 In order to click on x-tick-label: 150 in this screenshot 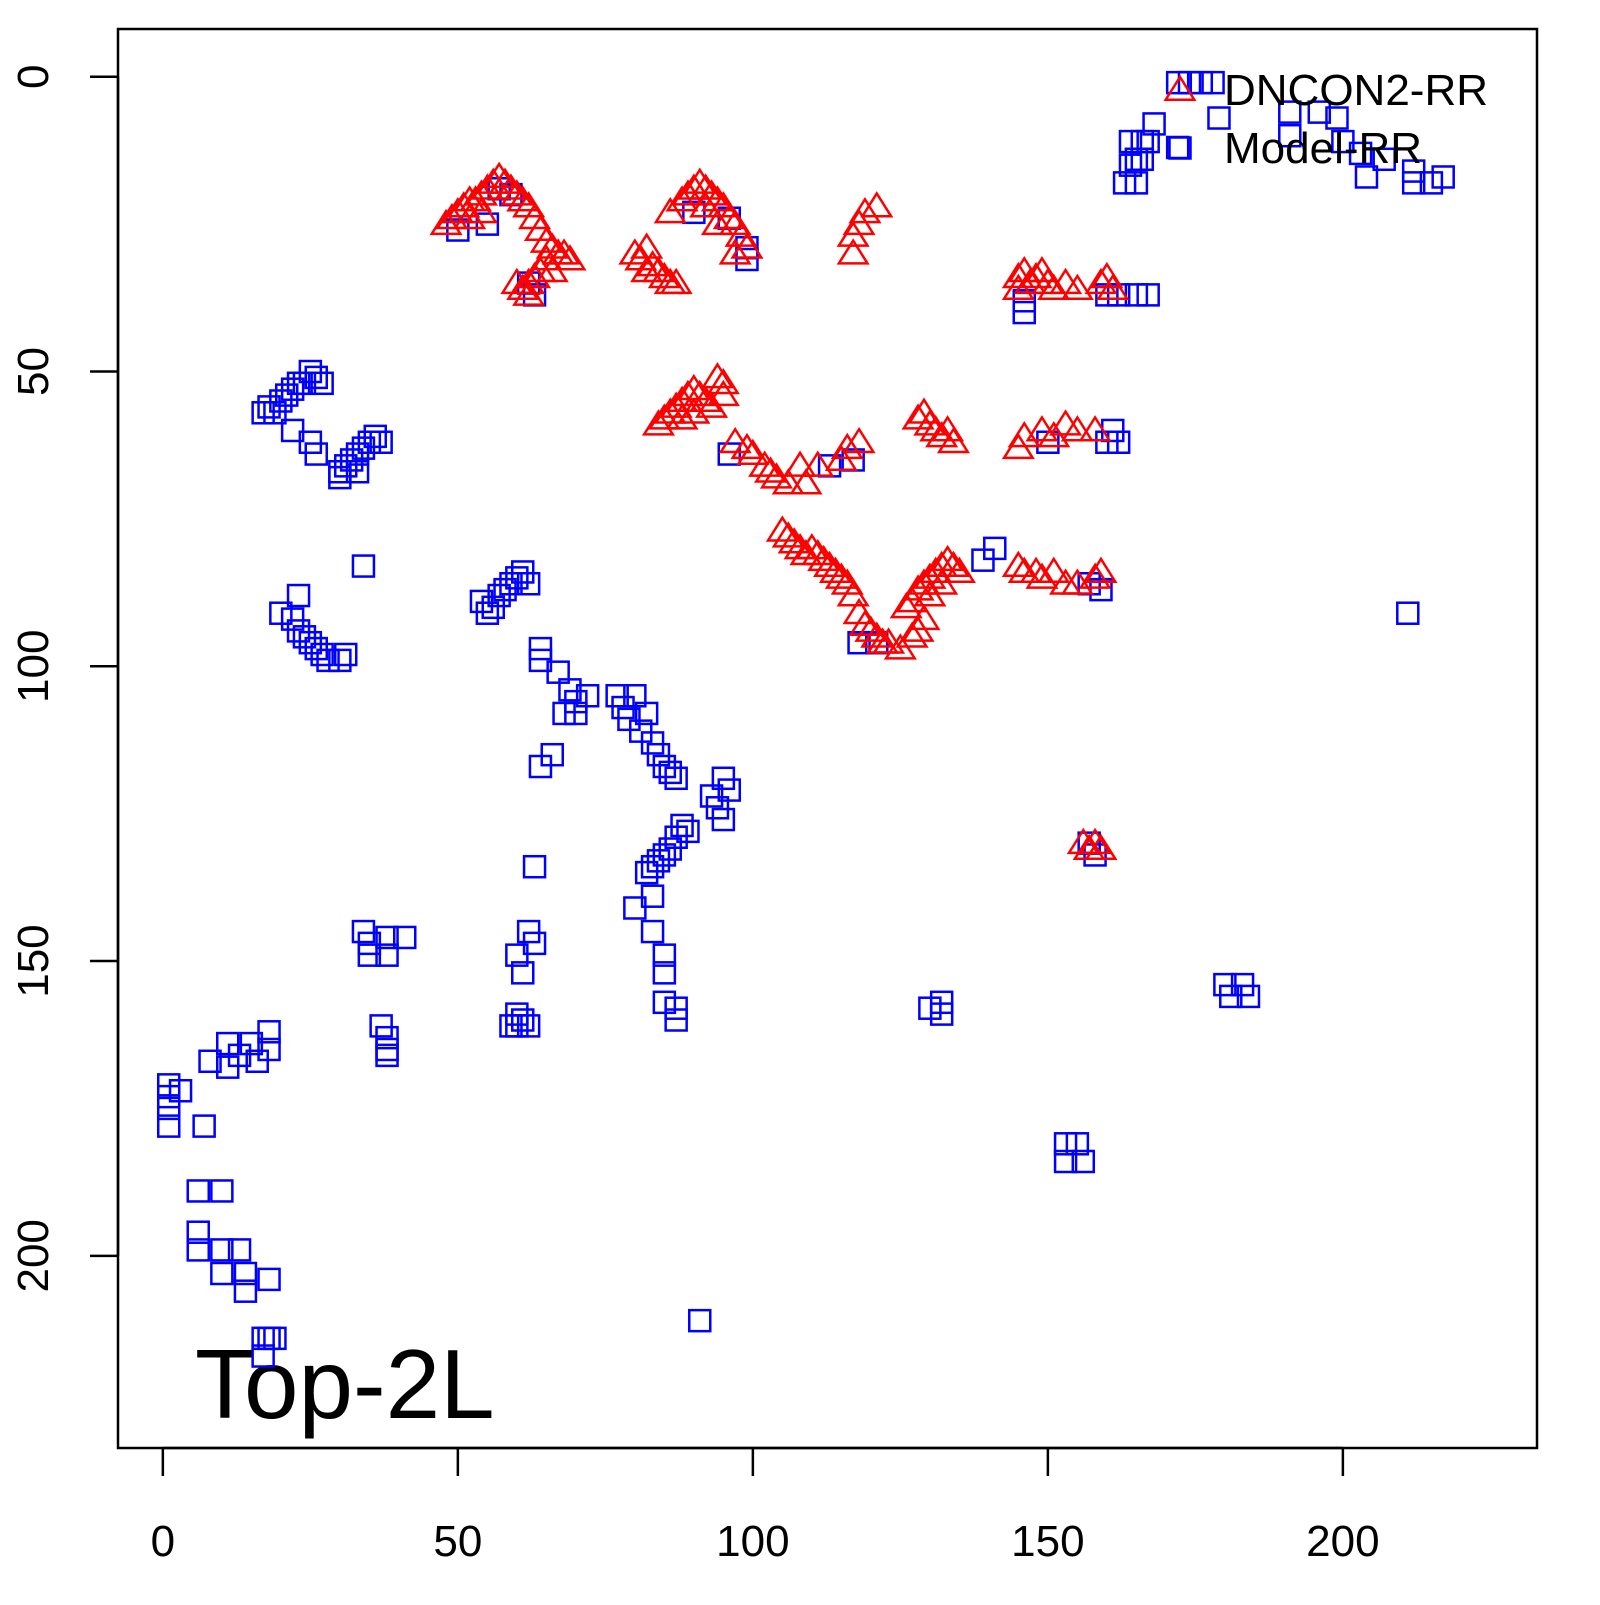, I will do `click(1047, 1541)`.